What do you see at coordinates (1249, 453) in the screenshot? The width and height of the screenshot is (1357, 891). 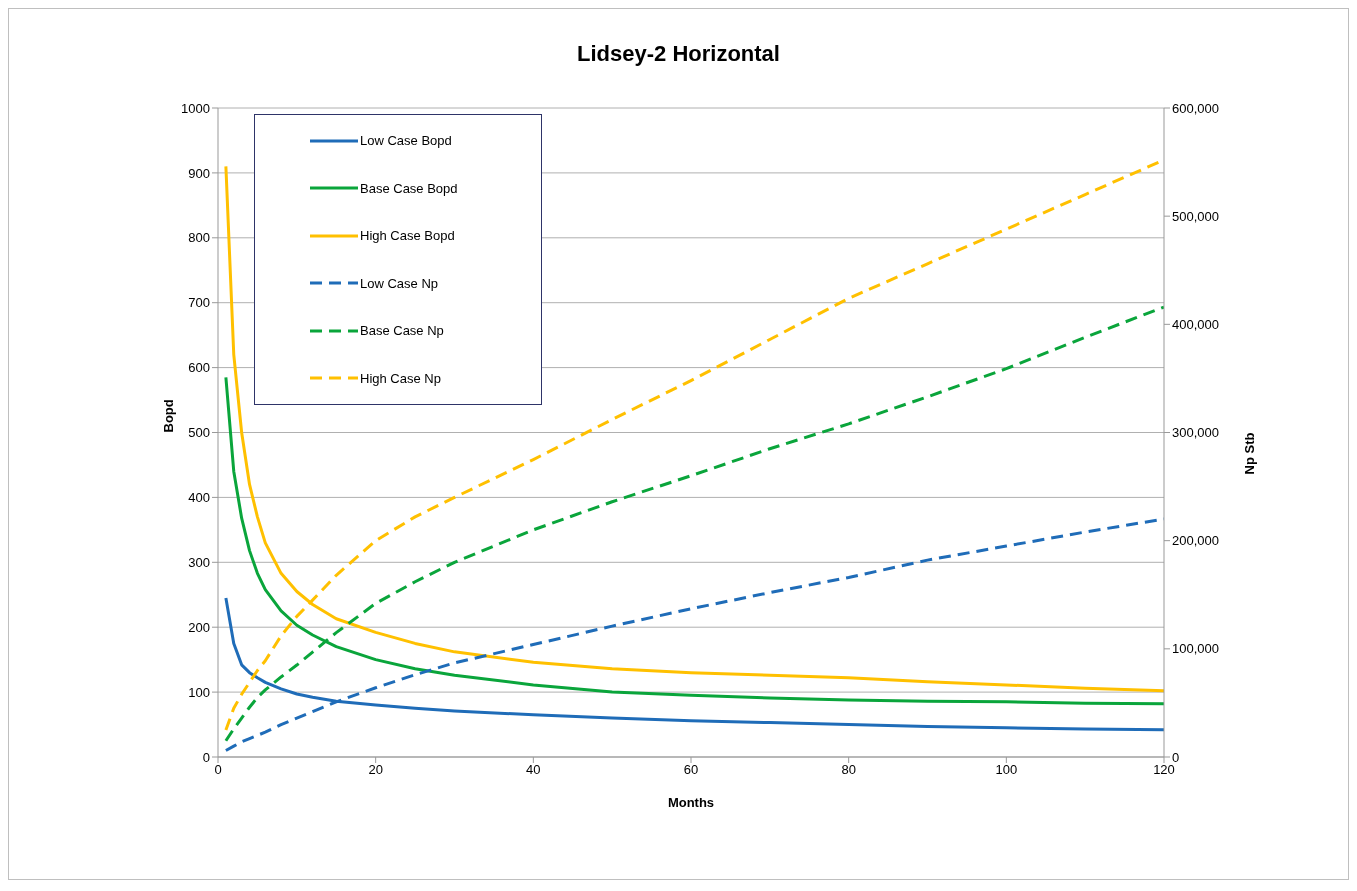 I see `y2-axis-title: Np Stb` at bounding box center [1249, 453].